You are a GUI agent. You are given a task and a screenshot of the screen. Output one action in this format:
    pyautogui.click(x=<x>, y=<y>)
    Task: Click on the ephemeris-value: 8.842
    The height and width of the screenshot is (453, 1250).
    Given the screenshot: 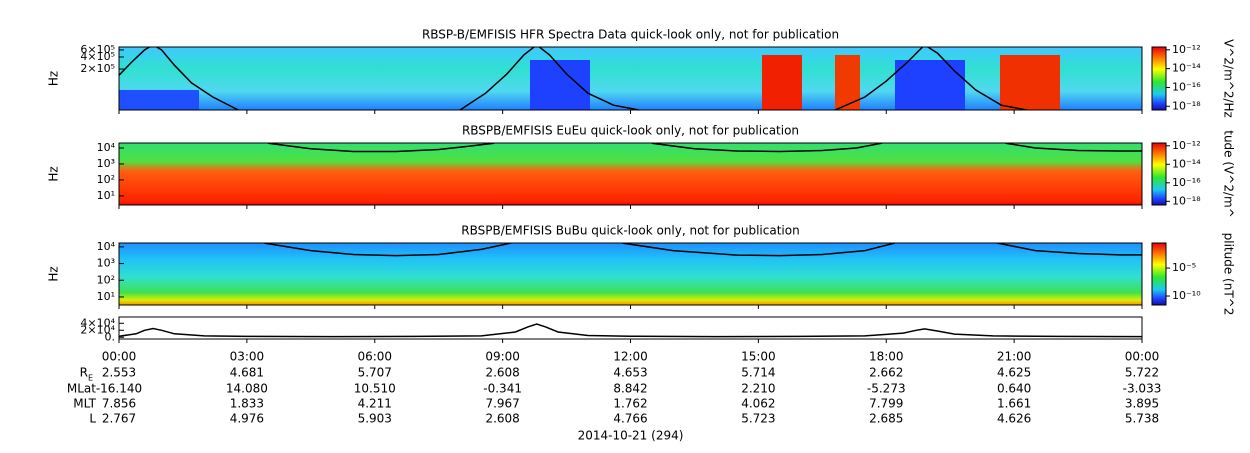 What is the action you would take?
    pyautogui.click(x=630, y=389)
    